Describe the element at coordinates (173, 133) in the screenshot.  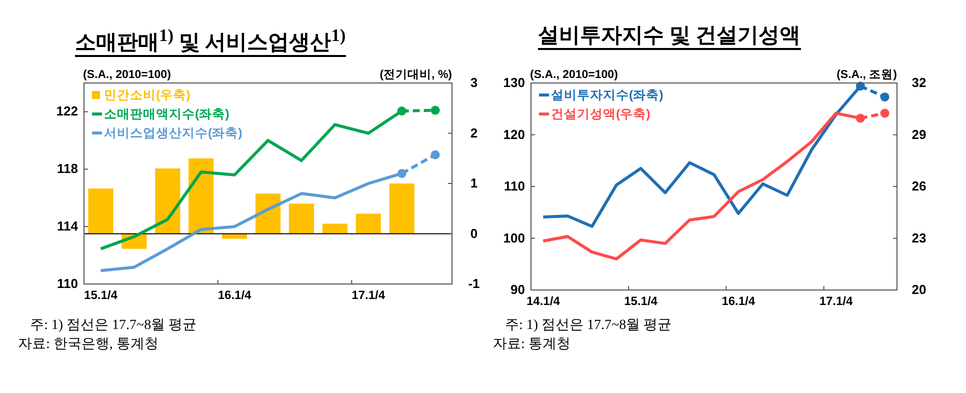
I see `legend-label: 서비스업생산지수(좌축)` at that location.